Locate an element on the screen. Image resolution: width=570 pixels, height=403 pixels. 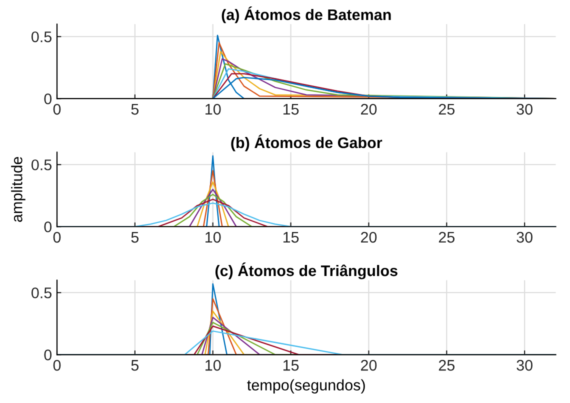
chart-title: (b) Átomos de Gabor is located at coordinates (306, 143).